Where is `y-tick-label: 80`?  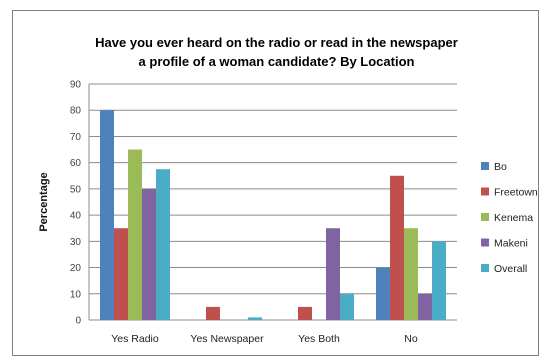
y-tick-label: 80 is located at coordinates (76, 111).